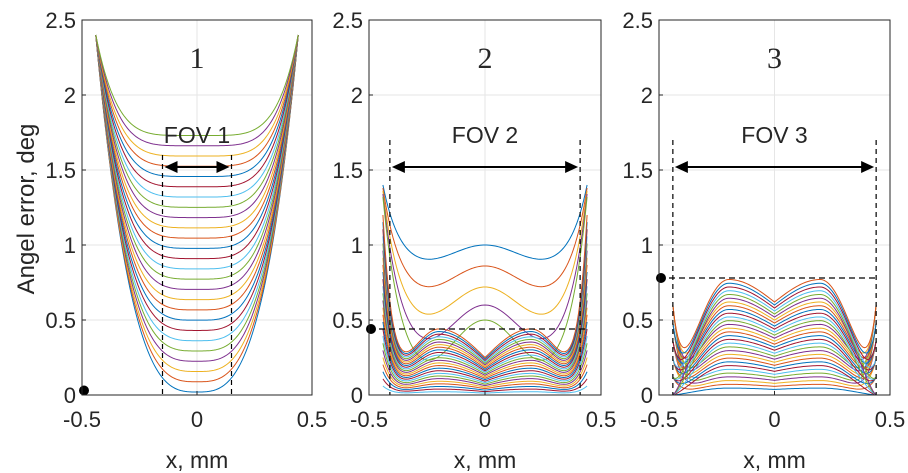  I want to click on fov-label: FOV 1, so click(197, 135).